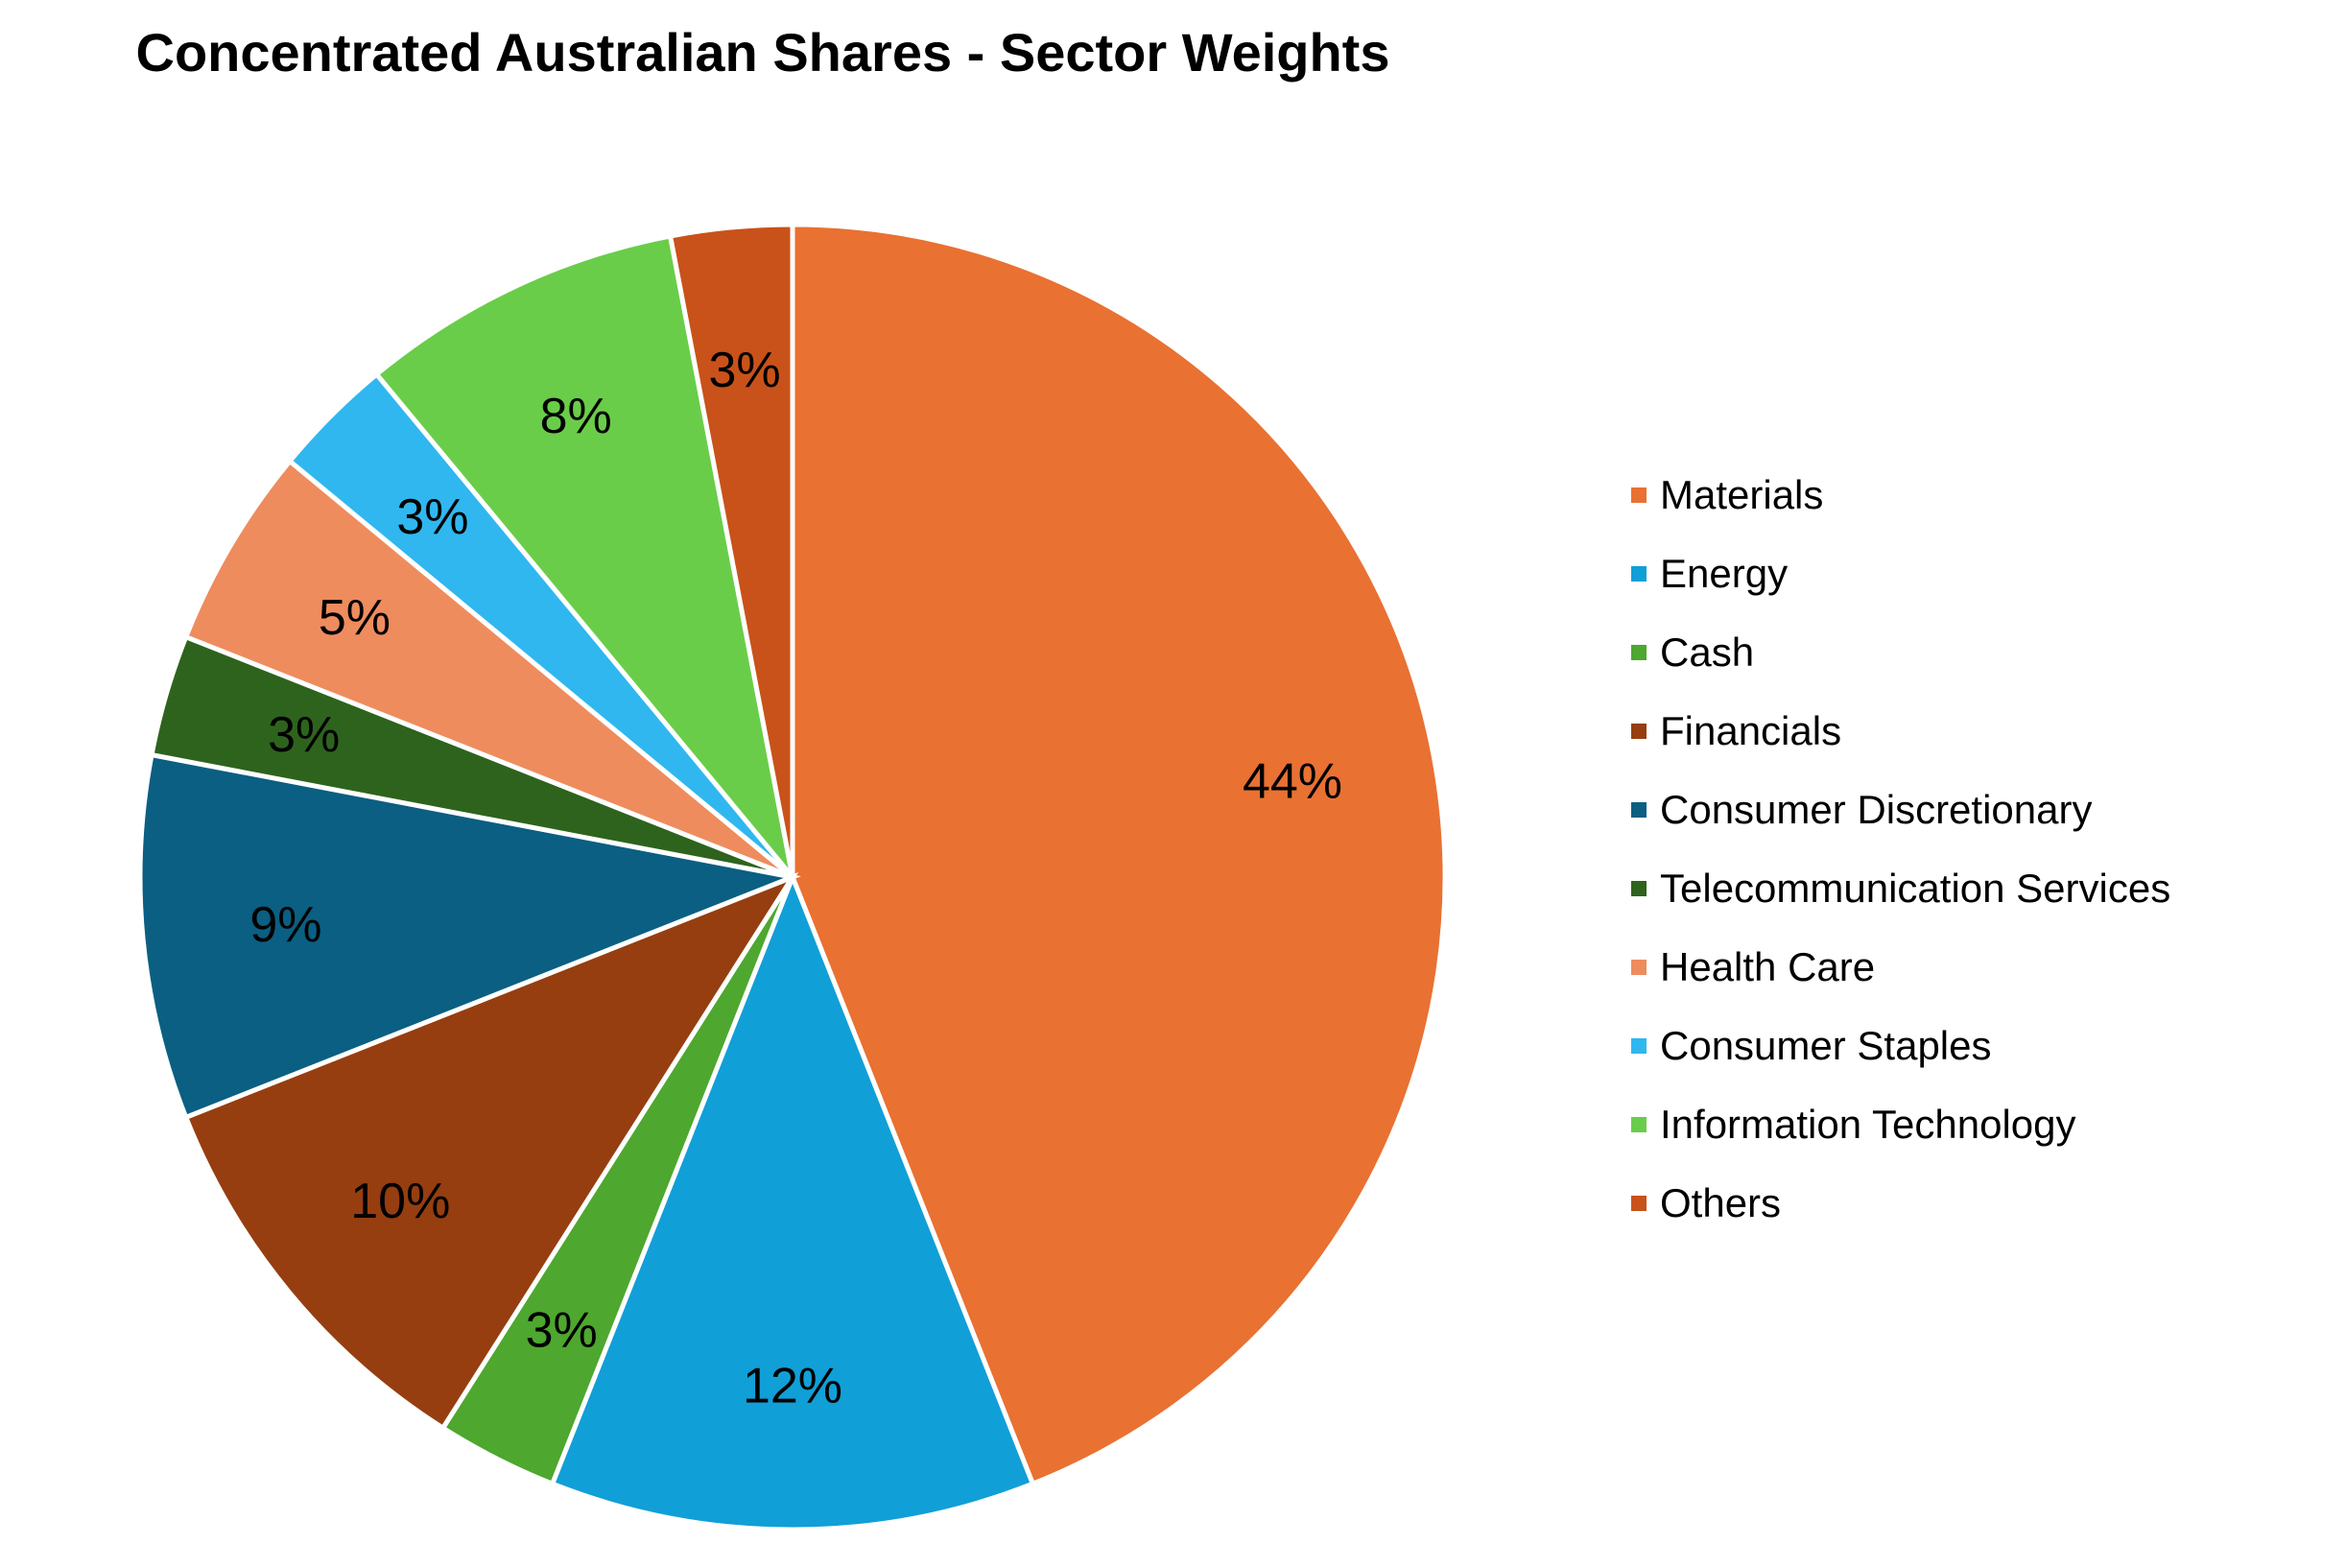 Image resolution: width=2346 pixels, height=1568 pixels. What do you see at coordinates (1915, 888) in the screenshot?
I see `legend-label-telecommunication-services: Telecommunication Services` at bounding box center [1915, 888].